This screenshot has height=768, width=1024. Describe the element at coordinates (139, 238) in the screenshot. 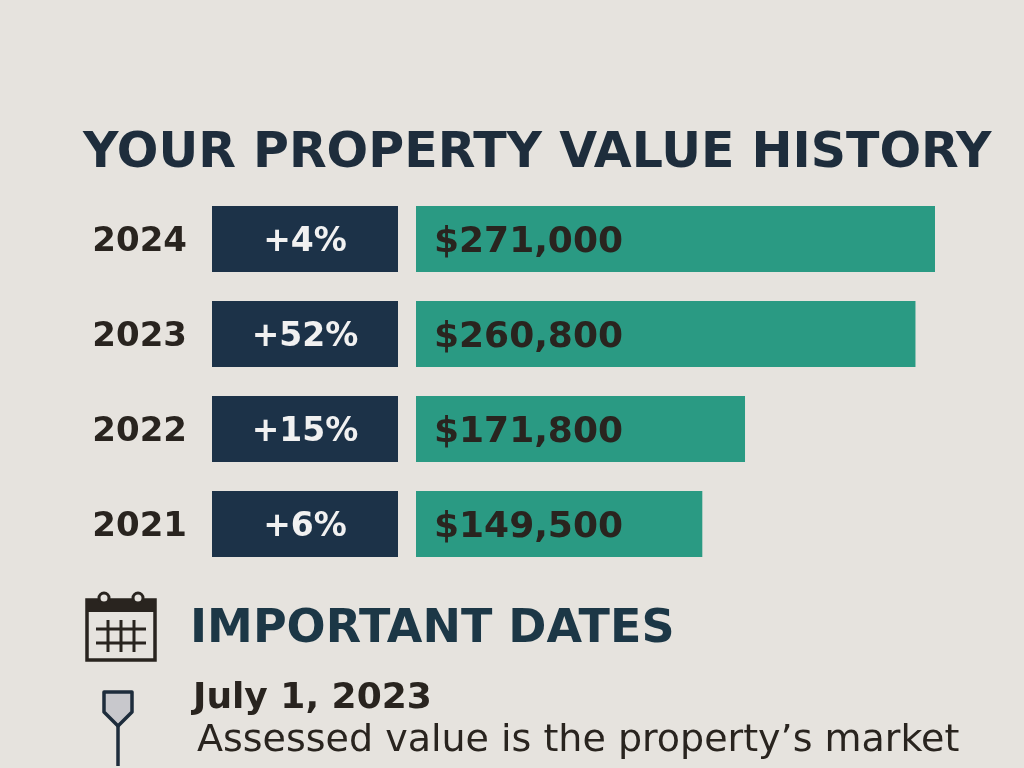

I see `y-tick-label: 2024` at that location.